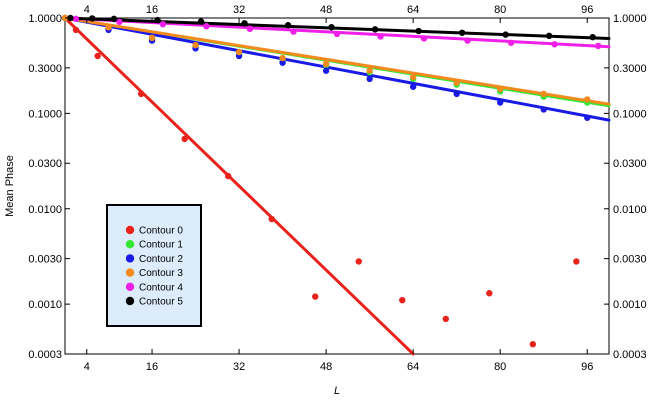 Image resolution: width=651 pixels, height=400 pixels. I want to click on y-tick-label-right: 0.3000, so click(630, 69).